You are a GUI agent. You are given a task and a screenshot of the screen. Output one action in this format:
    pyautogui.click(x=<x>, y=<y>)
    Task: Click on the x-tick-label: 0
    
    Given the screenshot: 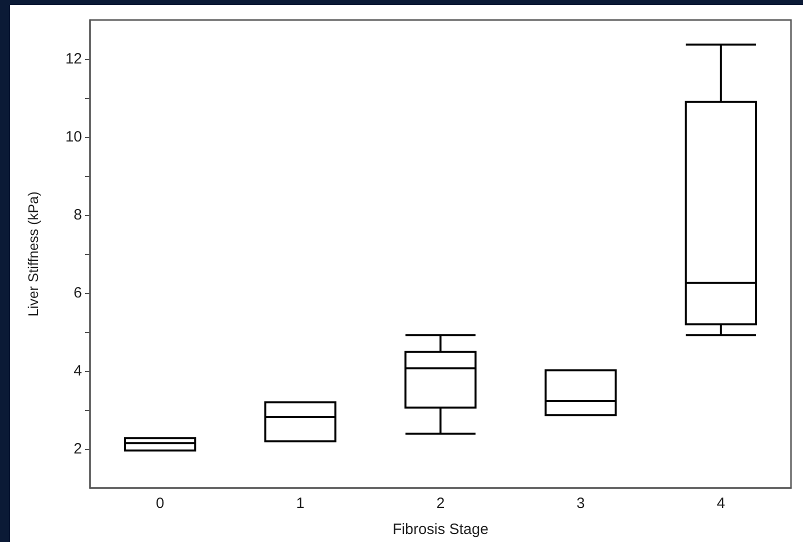 What is the action you would take?
    pyautogui.click(x=160, y=503)
    